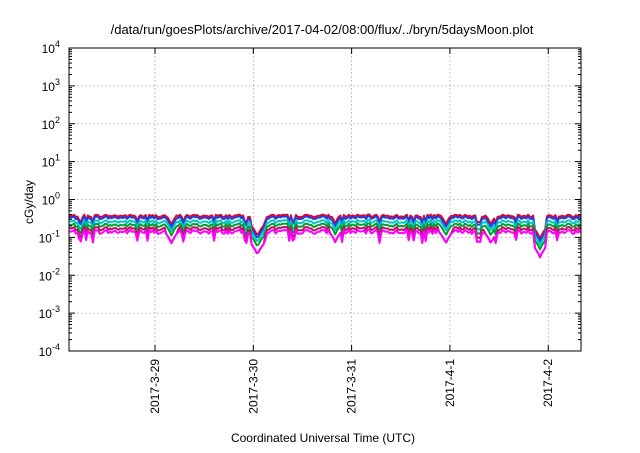 The image size is (640, 453). Describe the element at coordinates (253, 386) in the screenshot. I see `x-tick-label: 2017-3-30` at that location.